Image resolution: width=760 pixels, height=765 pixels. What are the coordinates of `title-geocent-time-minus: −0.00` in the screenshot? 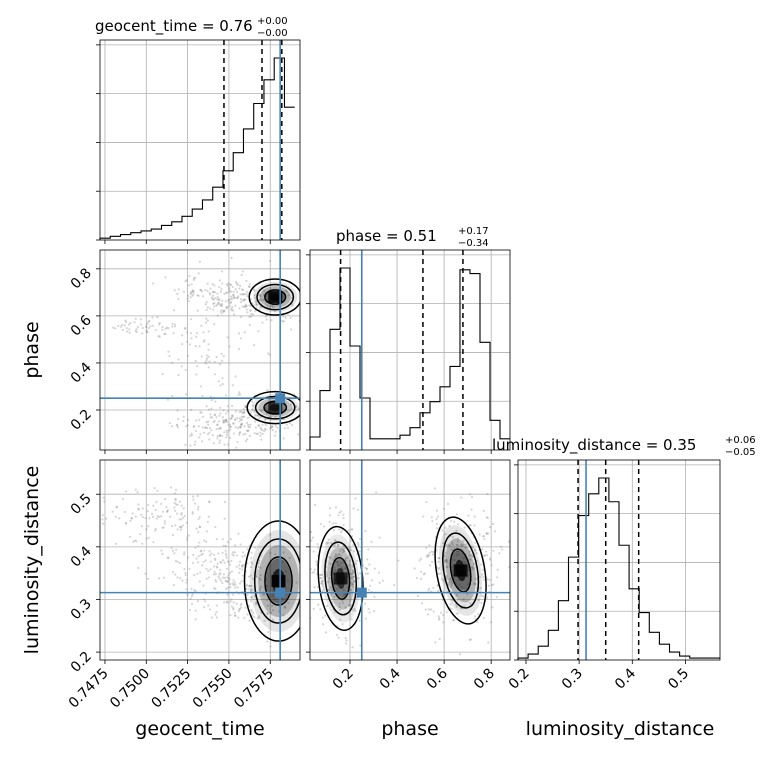 It's located at (272, 33).